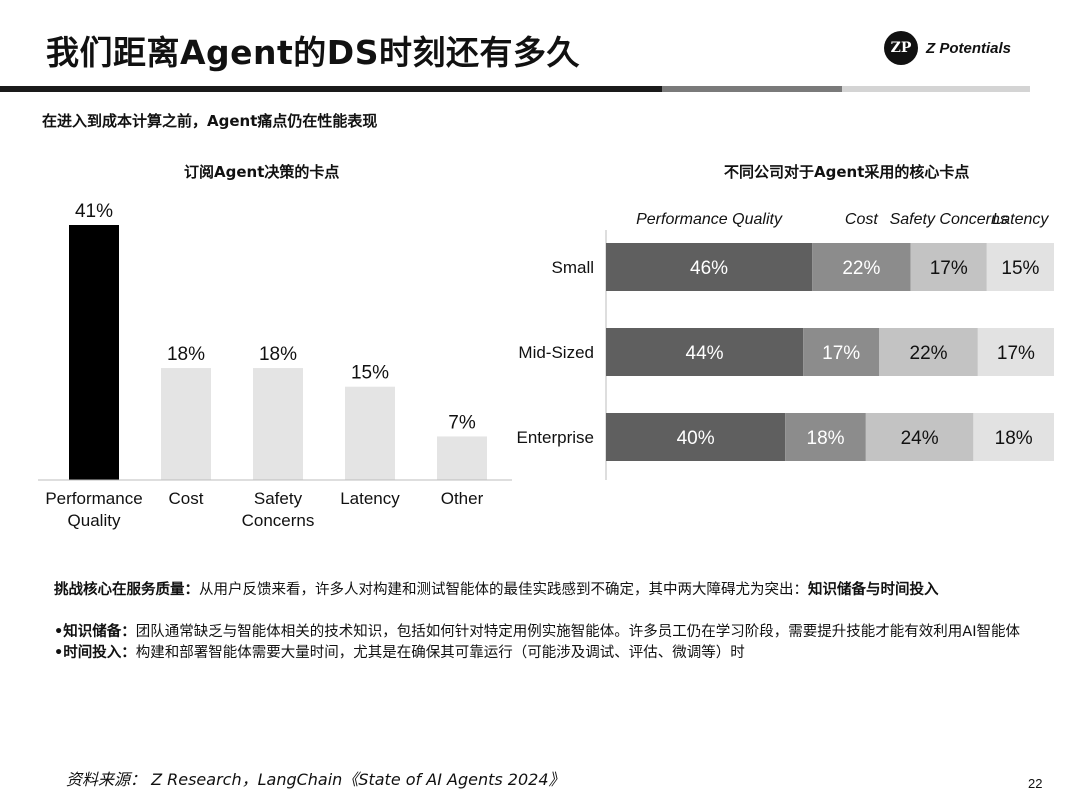  I want to click on segment-enterprise-safety-concerns, so click(919, 437).